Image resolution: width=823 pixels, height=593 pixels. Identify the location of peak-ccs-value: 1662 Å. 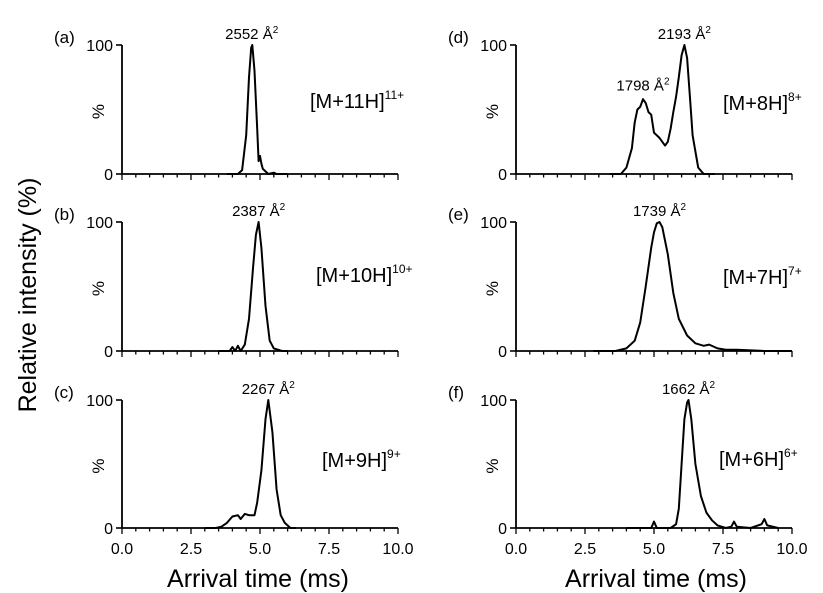
(686, 389).